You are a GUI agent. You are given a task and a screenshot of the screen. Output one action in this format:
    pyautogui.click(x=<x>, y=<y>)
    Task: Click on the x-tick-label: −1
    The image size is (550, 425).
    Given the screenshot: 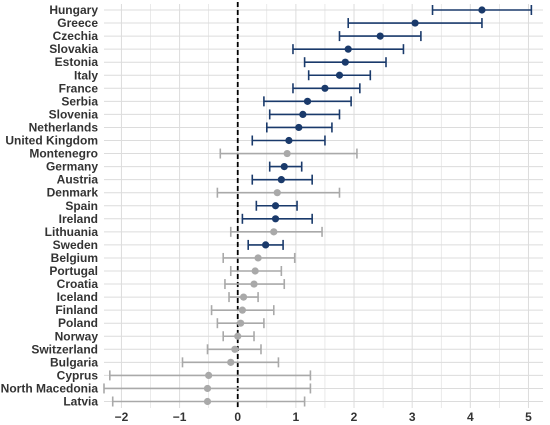 What is the action you would take?
    pyautogui.click(x=180, y=417)
    